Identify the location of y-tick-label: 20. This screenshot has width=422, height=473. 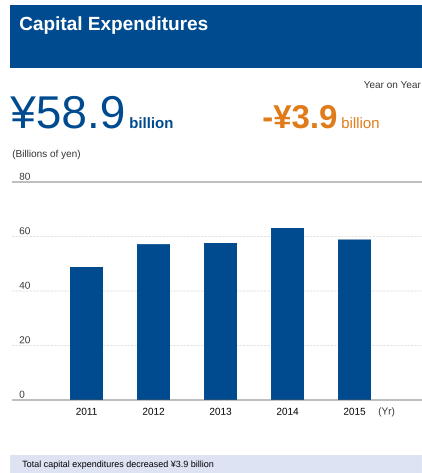
(25, 340).